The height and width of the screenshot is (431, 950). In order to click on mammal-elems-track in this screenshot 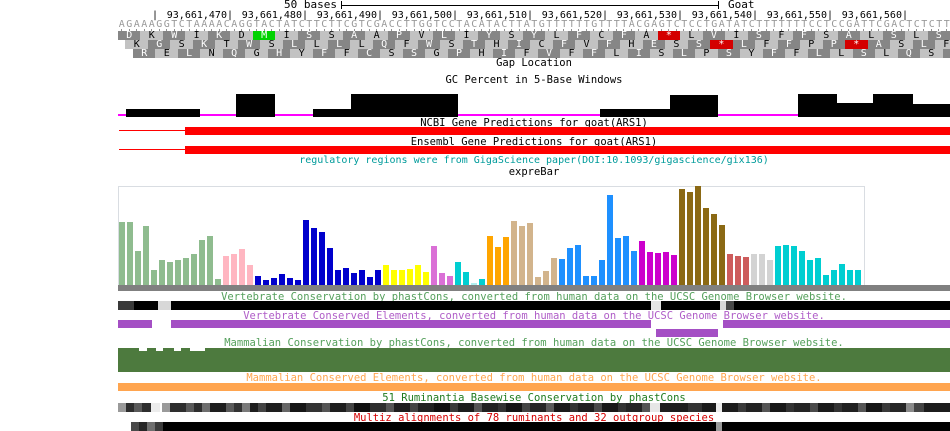, I will do `click(534, 387)`.